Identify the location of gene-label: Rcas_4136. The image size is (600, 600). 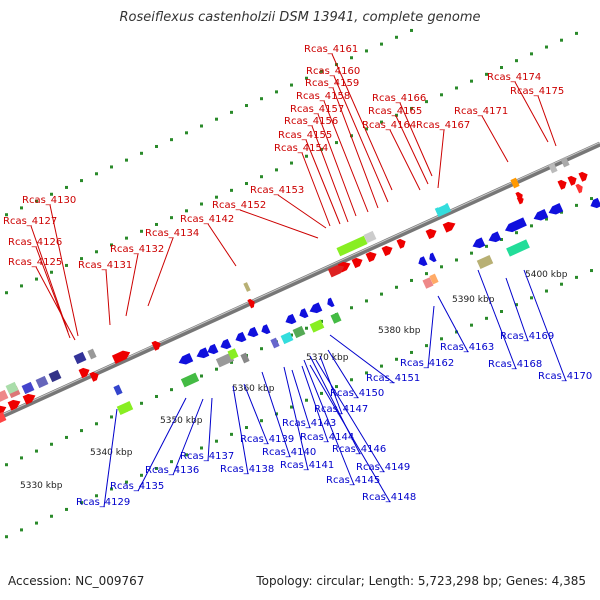
(172, 470).